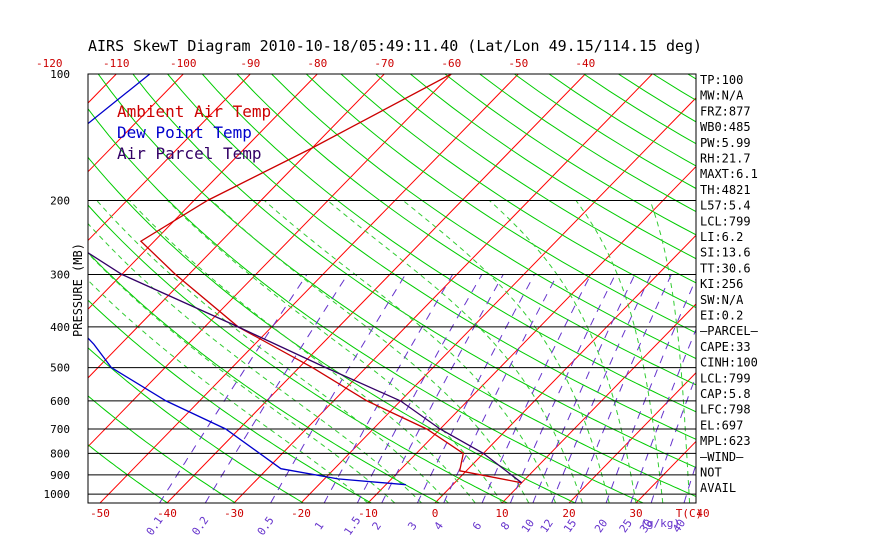  Describe the element at coordinates (725, 159) in the screenshot. I see `index-item: RH:21.7` at that location.